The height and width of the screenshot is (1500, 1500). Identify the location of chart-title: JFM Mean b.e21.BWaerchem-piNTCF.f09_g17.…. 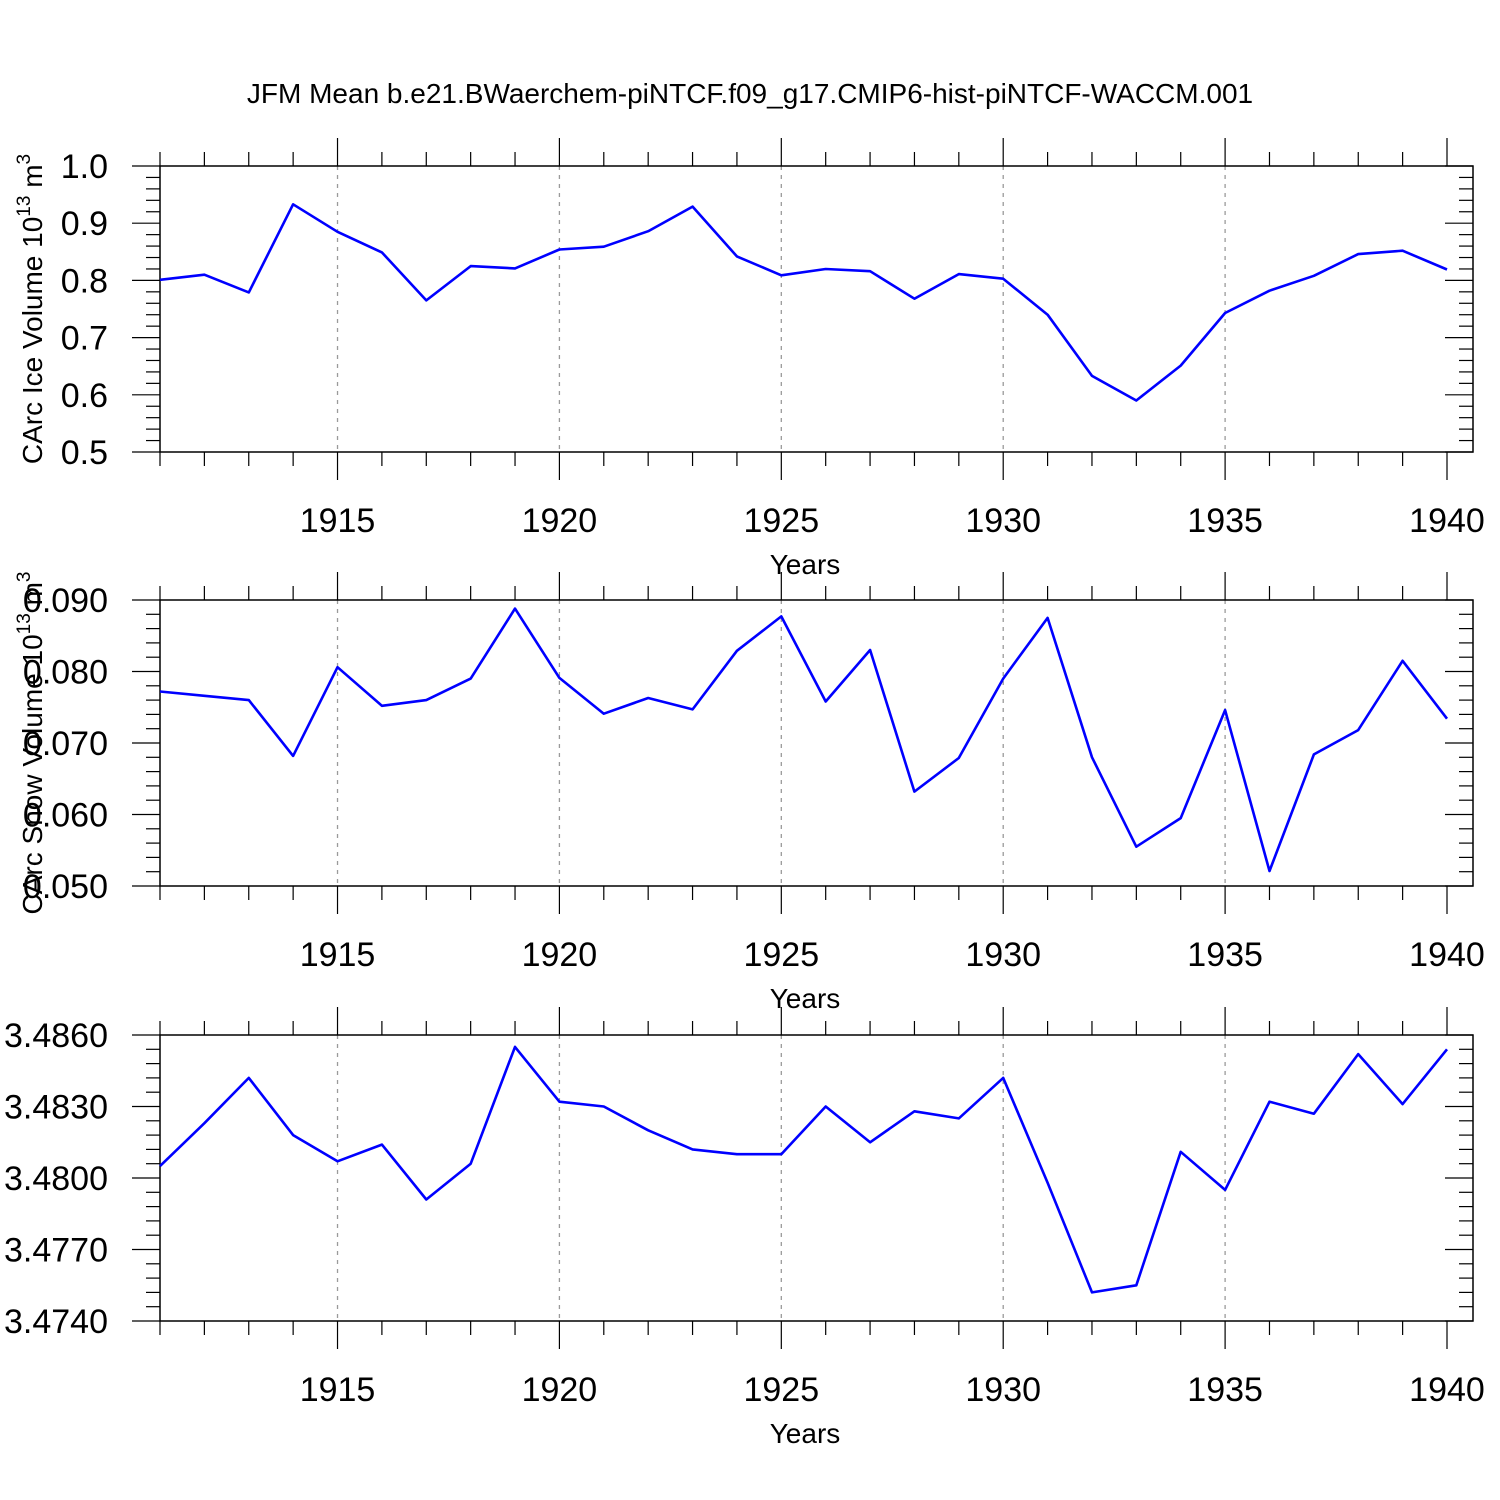
(750, 93).